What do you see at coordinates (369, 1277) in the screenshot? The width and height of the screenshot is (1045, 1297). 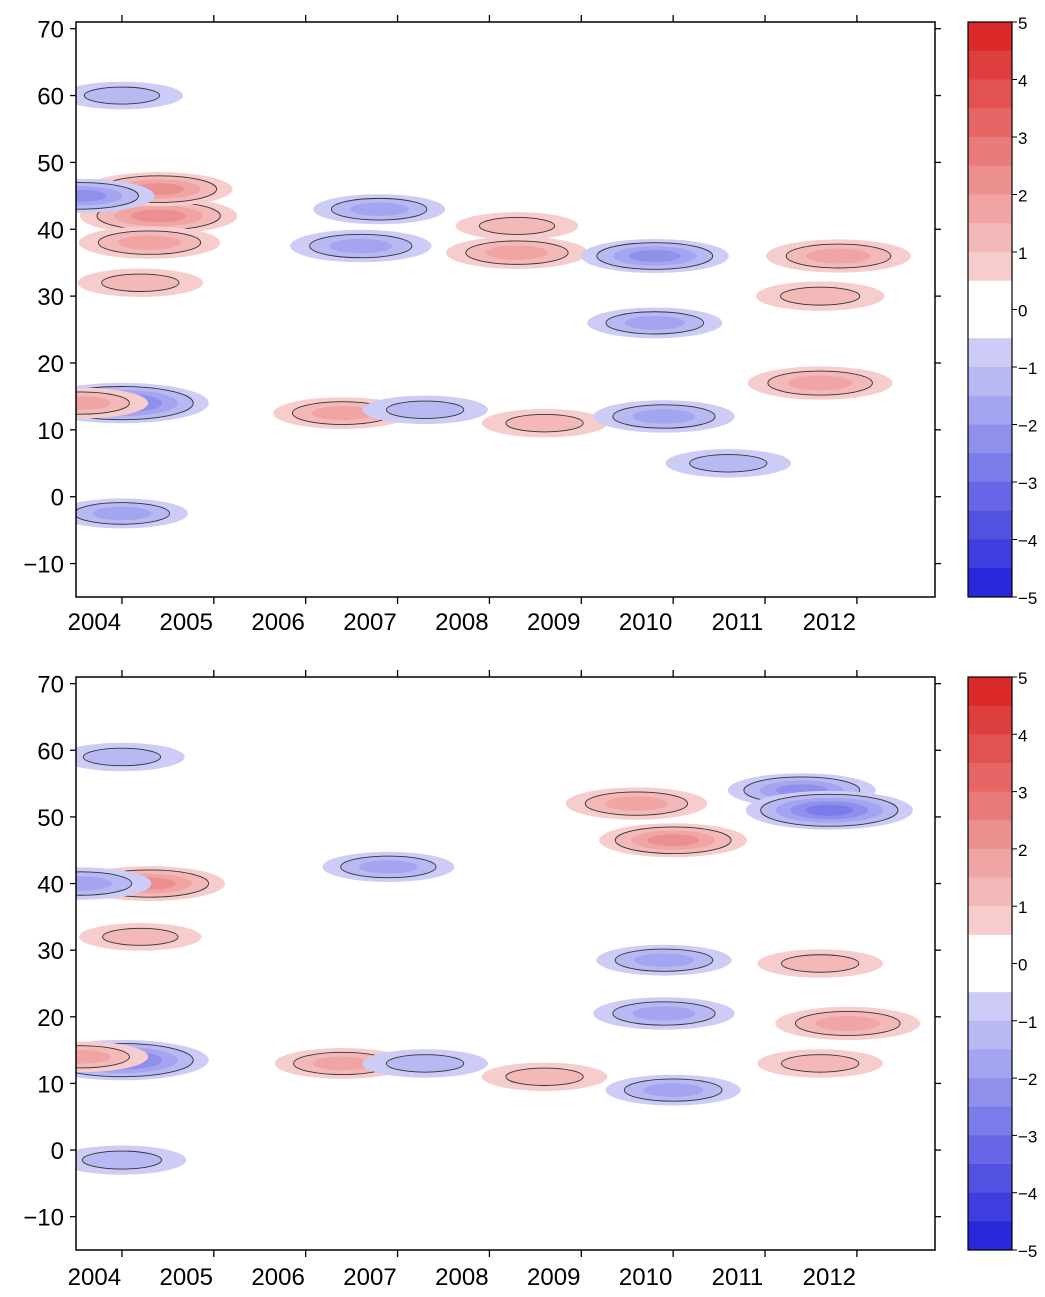 I see `x-tick-label: 2007` at bounding box center [369, 1277].